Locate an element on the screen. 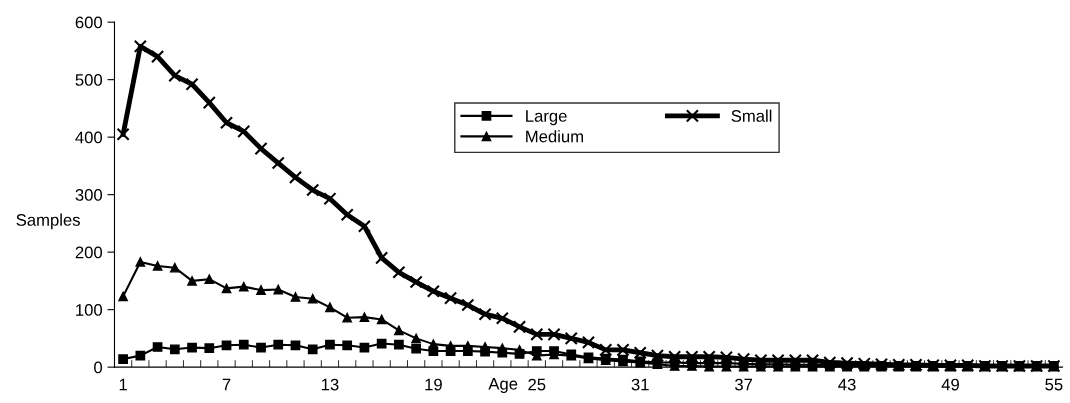 This screenshot has width=1070, height=403. legend-label: Small is located at coordinates (751, 115).